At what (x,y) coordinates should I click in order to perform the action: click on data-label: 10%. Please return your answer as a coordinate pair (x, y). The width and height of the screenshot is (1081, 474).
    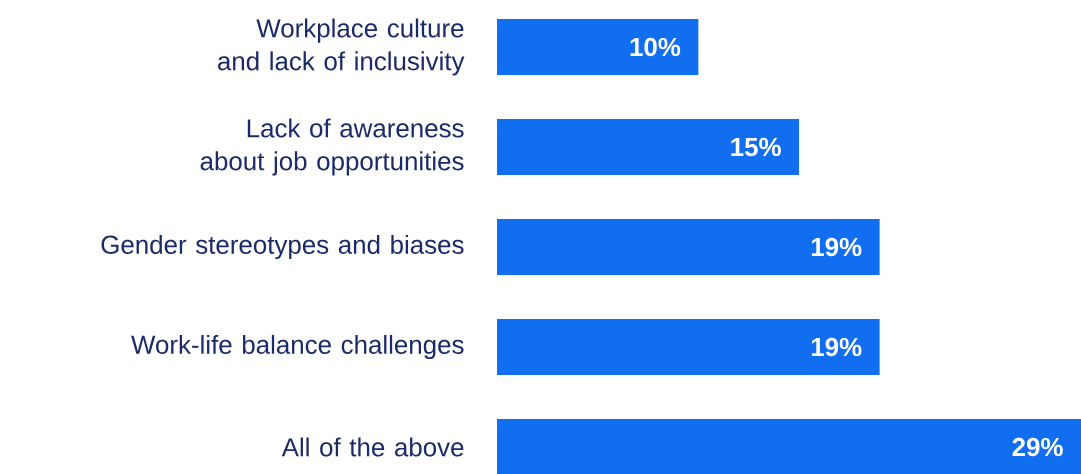
    Looking at the image, I should click on (655, 47).